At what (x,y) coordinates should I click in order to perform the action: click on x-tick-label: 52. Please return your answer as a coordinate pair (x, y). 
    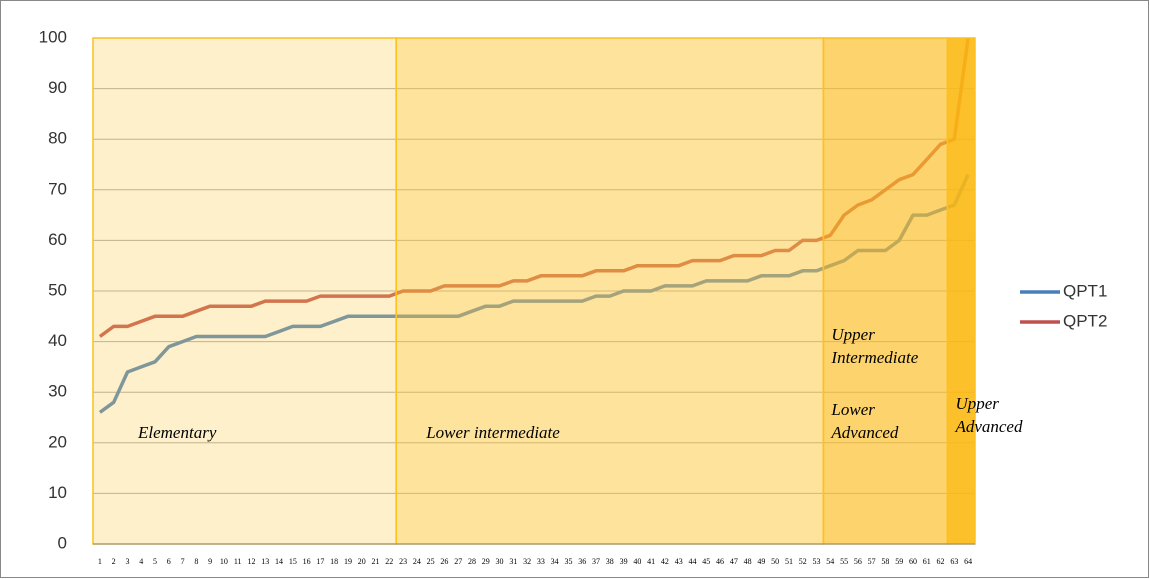
    Looking at the image, I should click on (803, 561).